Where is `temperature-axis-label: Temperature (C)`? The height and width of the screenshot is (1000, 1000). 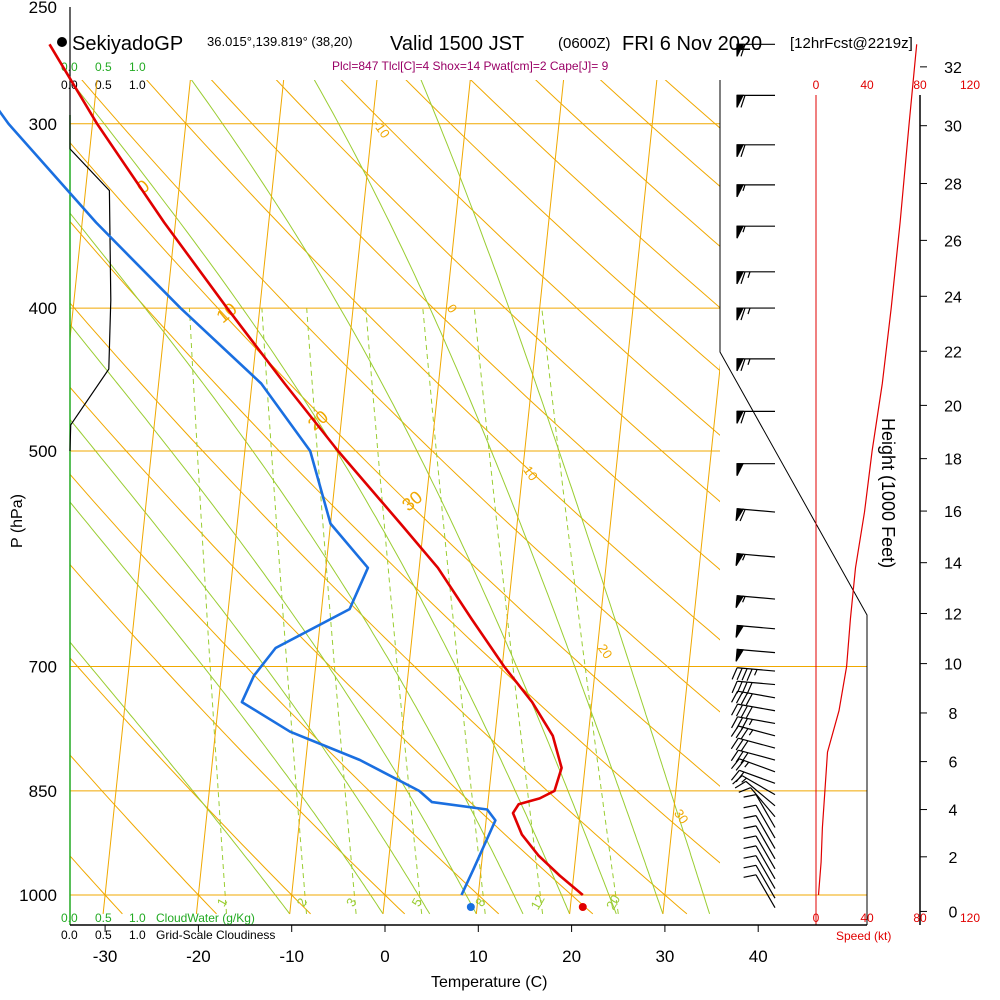 temperature-axis-label: Temperature (C) is located at coordinates (489, 982).